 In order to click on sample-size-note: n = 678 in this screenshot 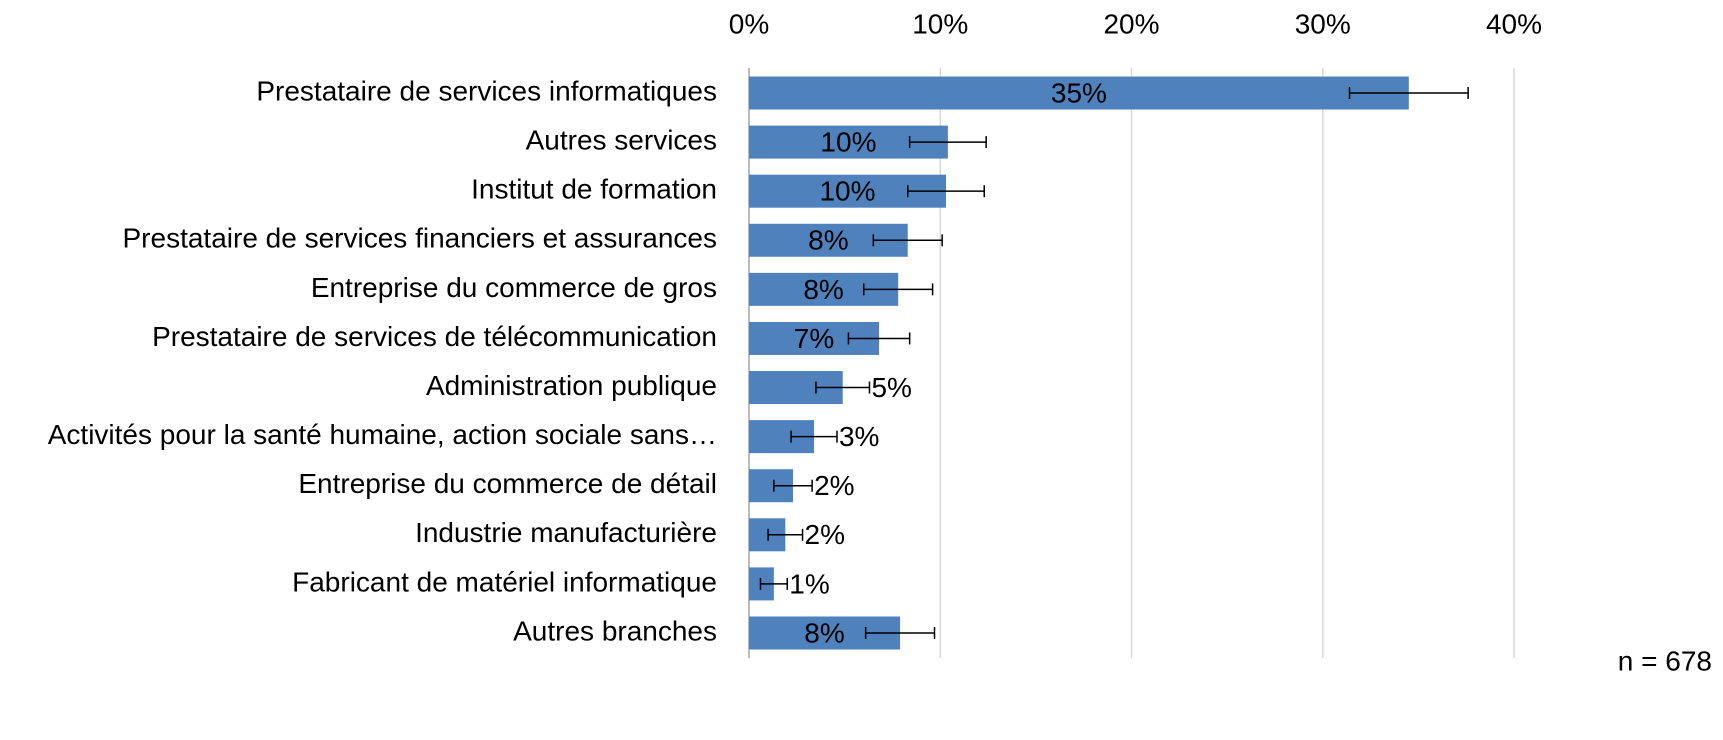, I will do `click(1665, 660)`.